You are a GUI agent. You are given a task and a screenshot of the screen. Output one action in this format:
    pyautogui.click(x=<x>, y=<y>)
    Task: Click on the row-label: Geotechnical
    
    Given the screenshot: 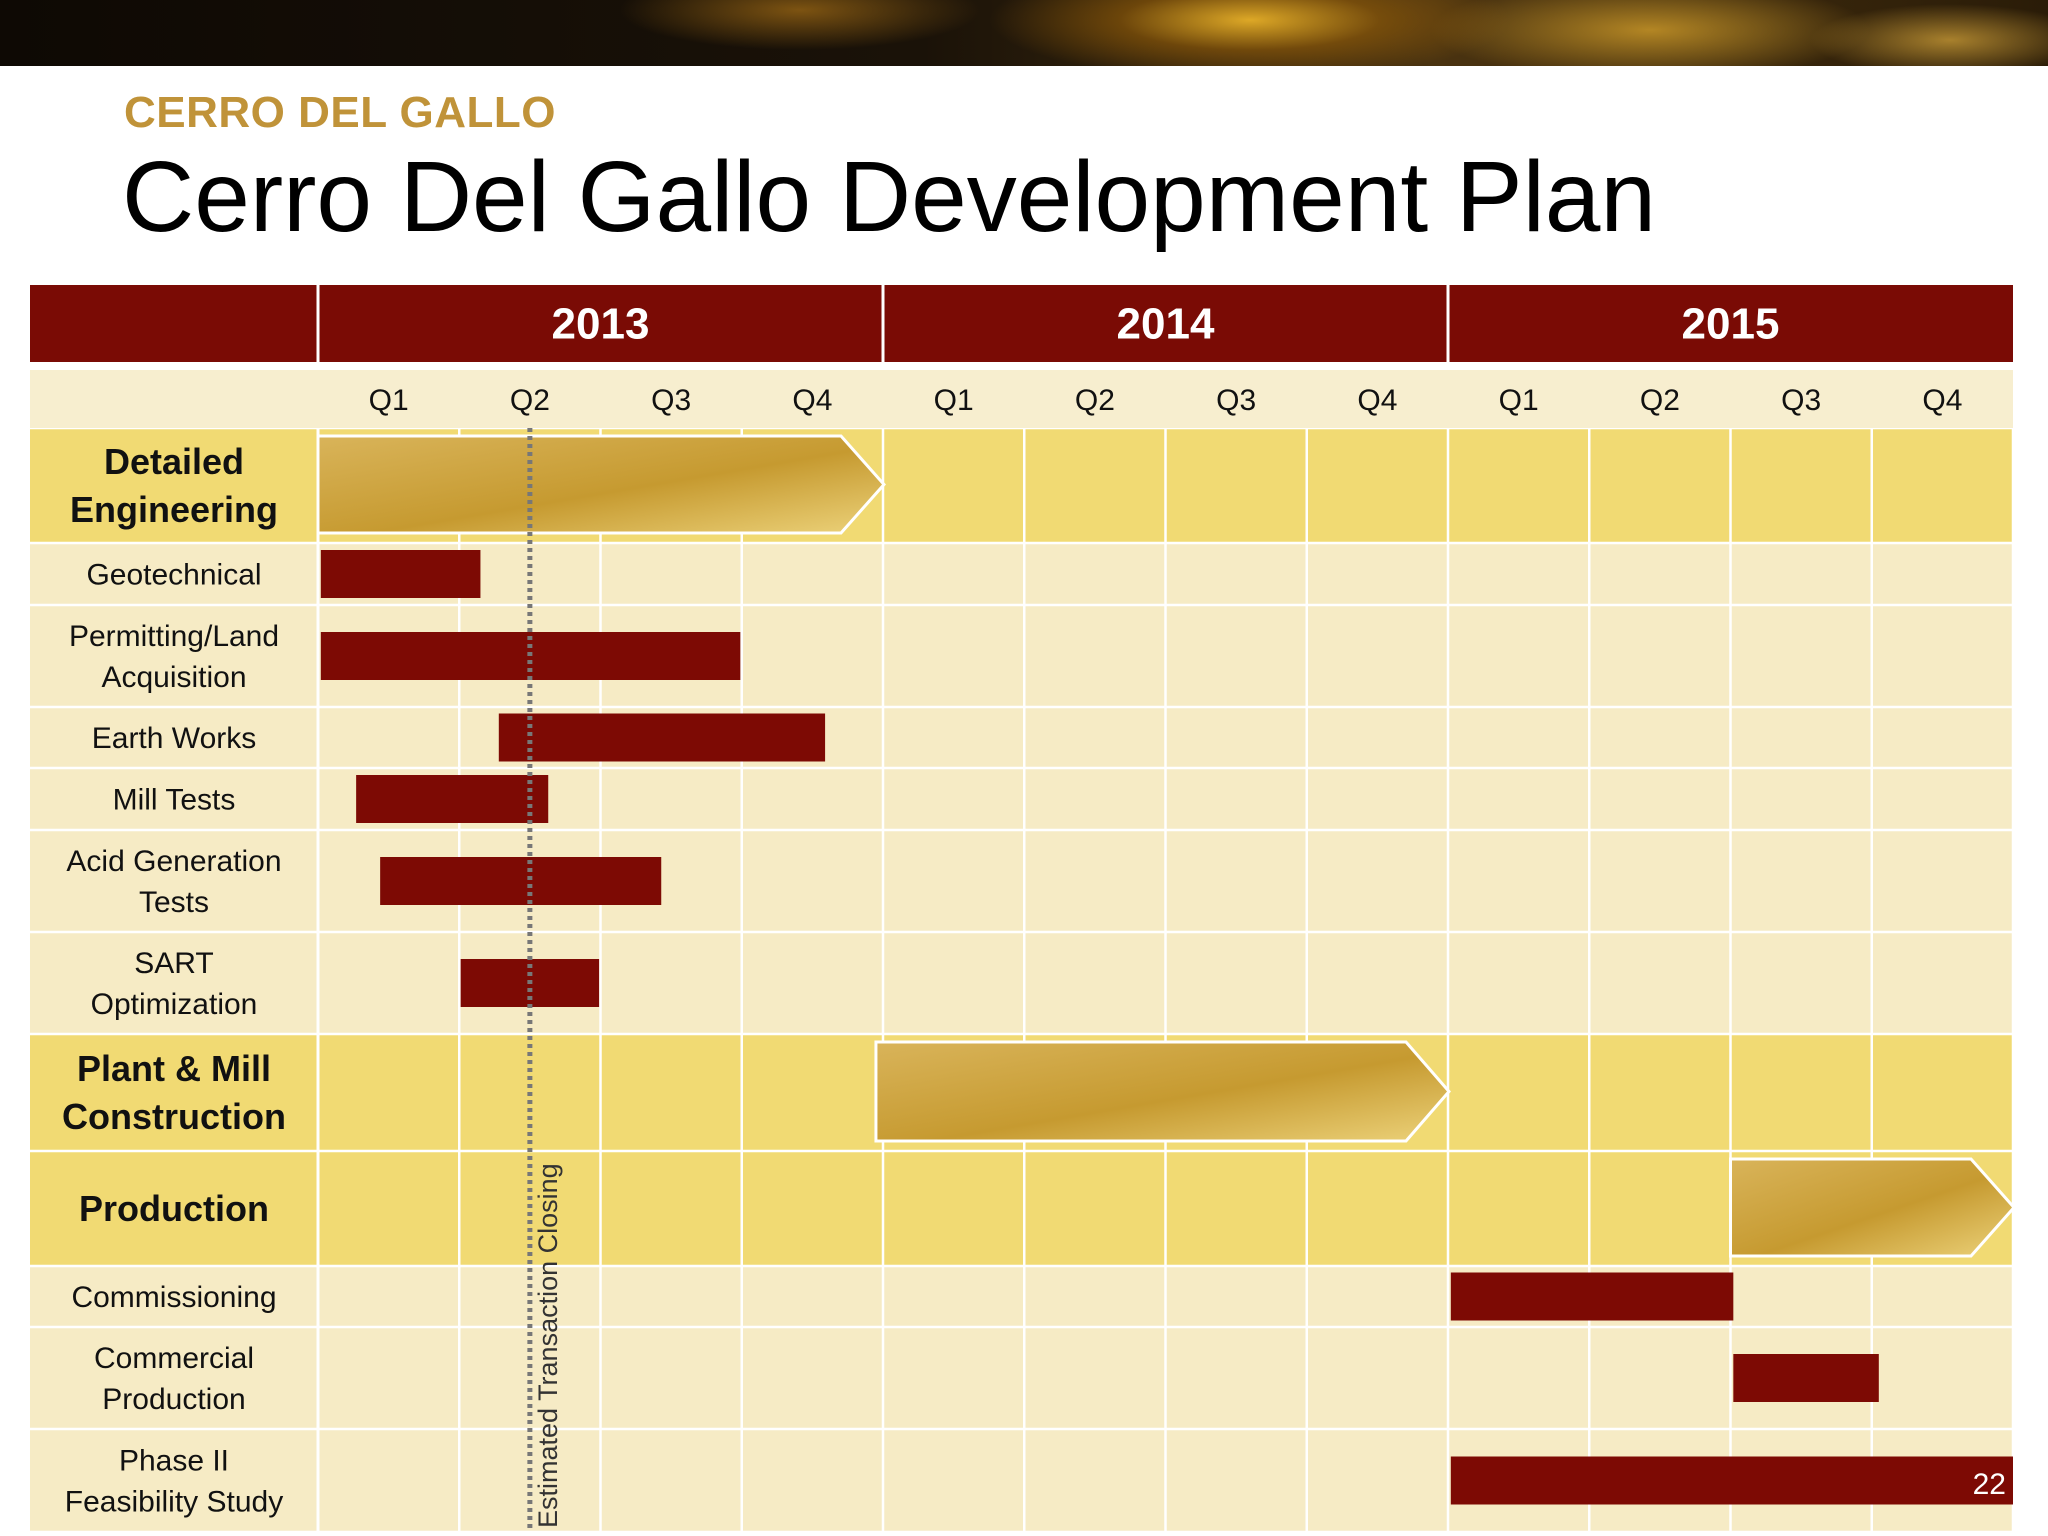 What is the action you would take?
    pyautogui.click(x=173, y=575)
    